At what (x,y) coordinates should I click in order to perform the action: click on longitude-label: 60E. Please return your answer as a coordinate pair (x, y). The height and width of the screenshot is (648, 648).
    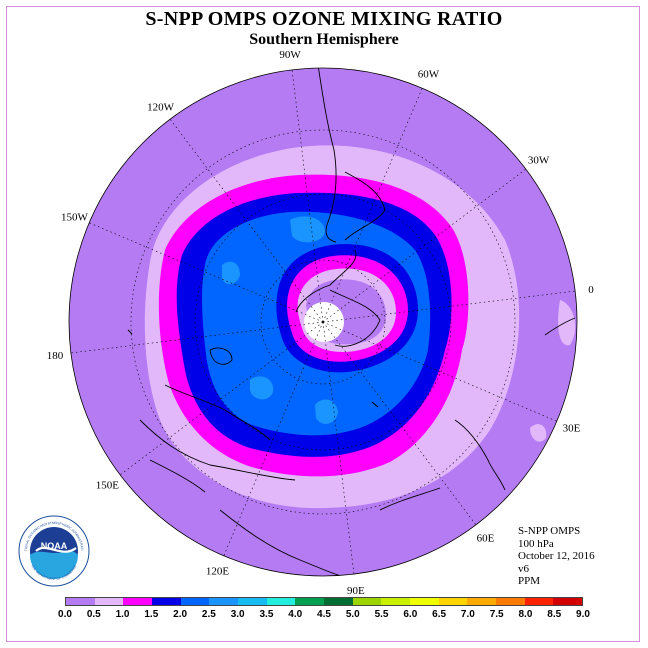
    Looking at the image, I should click on (486, 539).